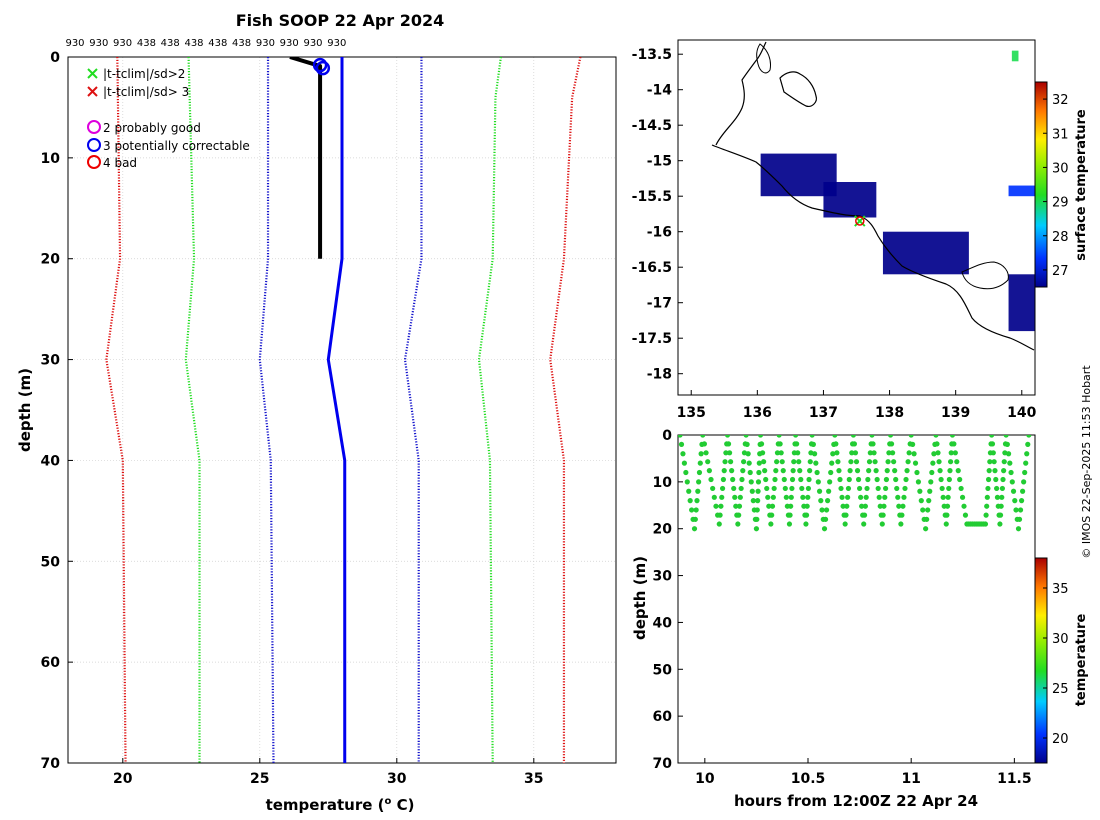 The width and height of the screenshot is (1100, 820). What do you see at coordinates (823, 413) in the screenshot?
I see `x-tick-label: 137` at bounding box center [823, 413].